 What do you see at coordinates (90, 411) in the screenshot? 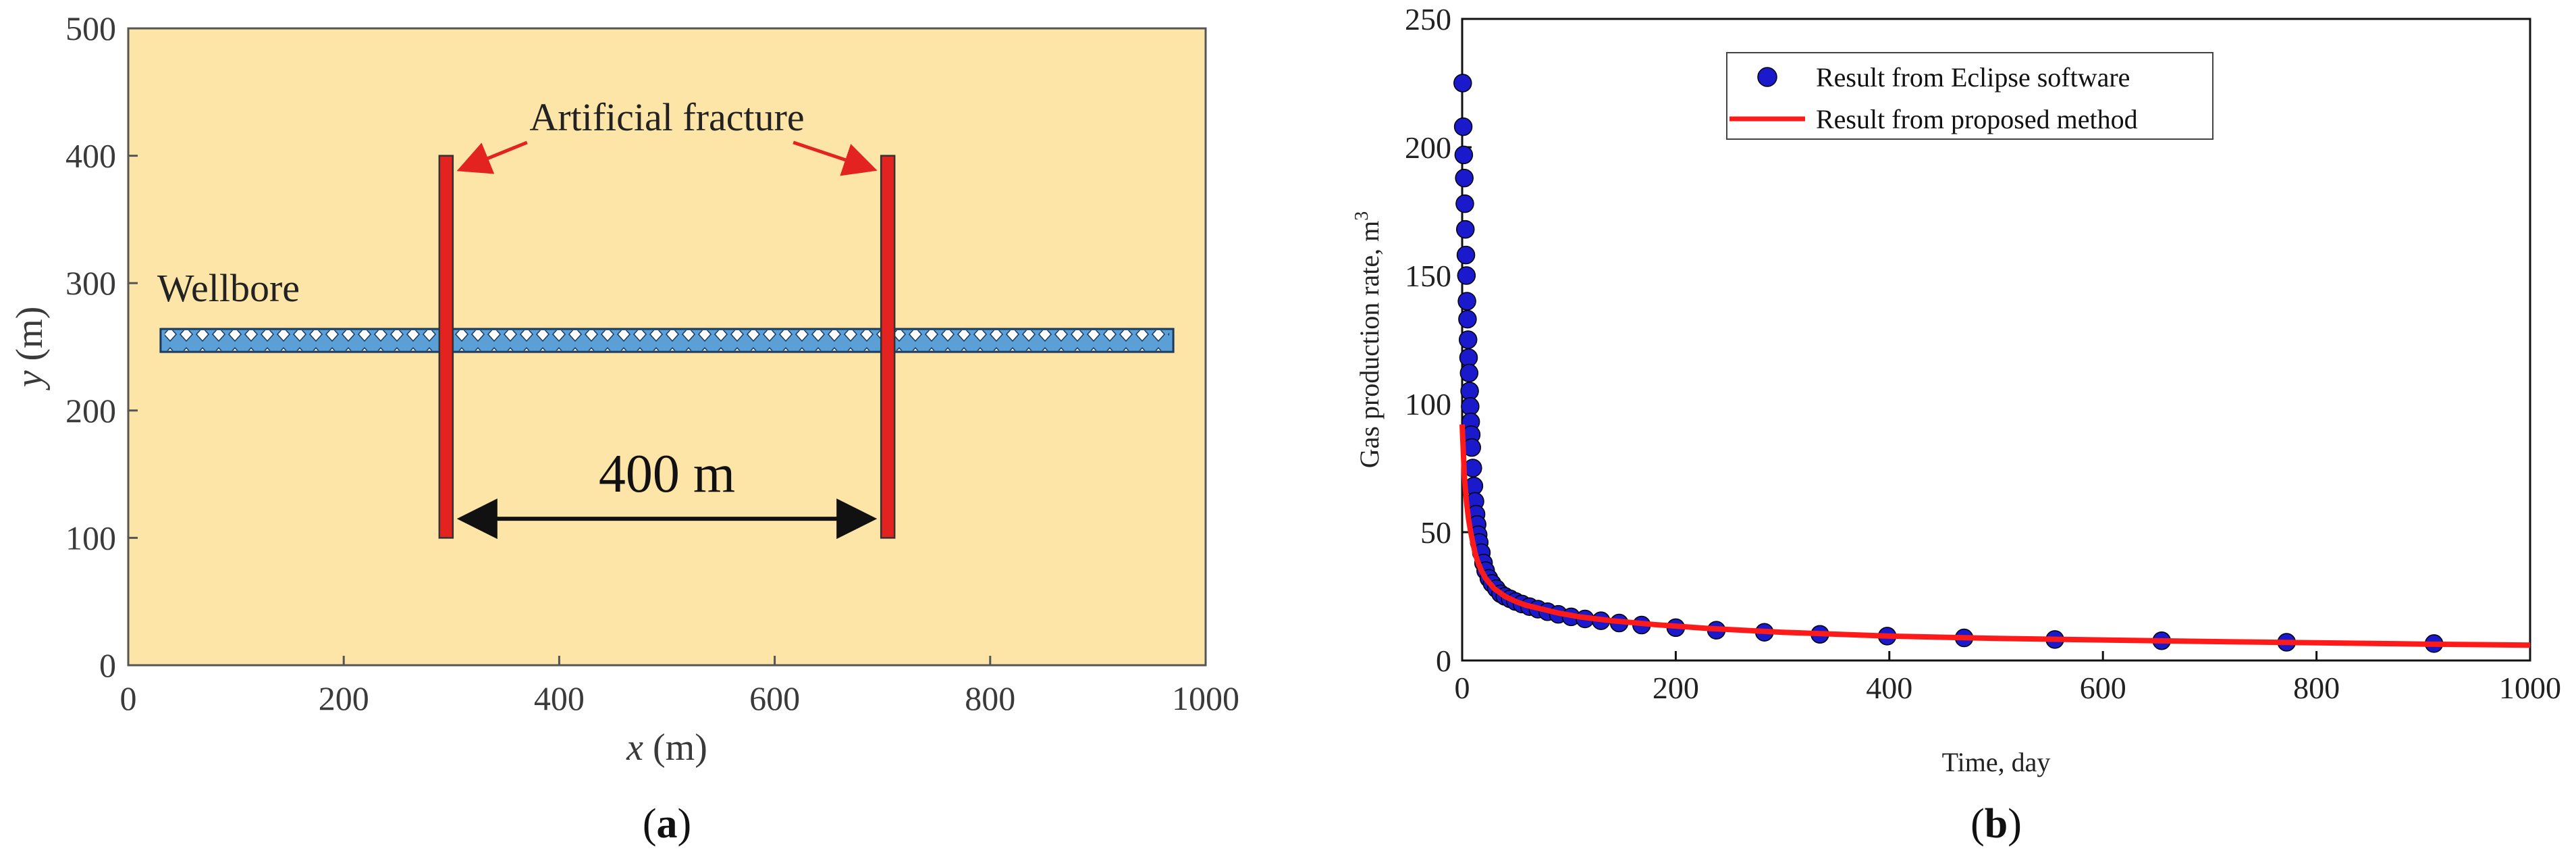
I see `panel-a-y-tick-label: 200` at bounding box center [90, 411].